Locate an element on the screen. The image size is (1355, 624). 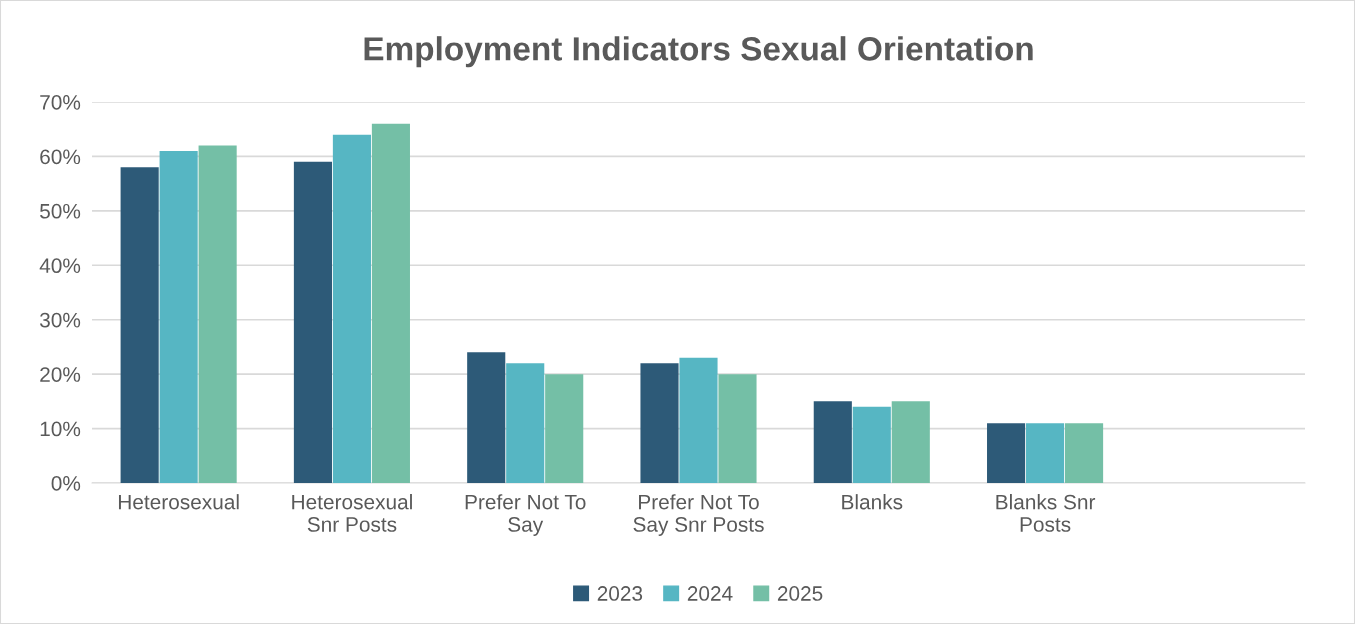
x-tick-label: Prefer Not To Say is located at coordinates (525, 515).